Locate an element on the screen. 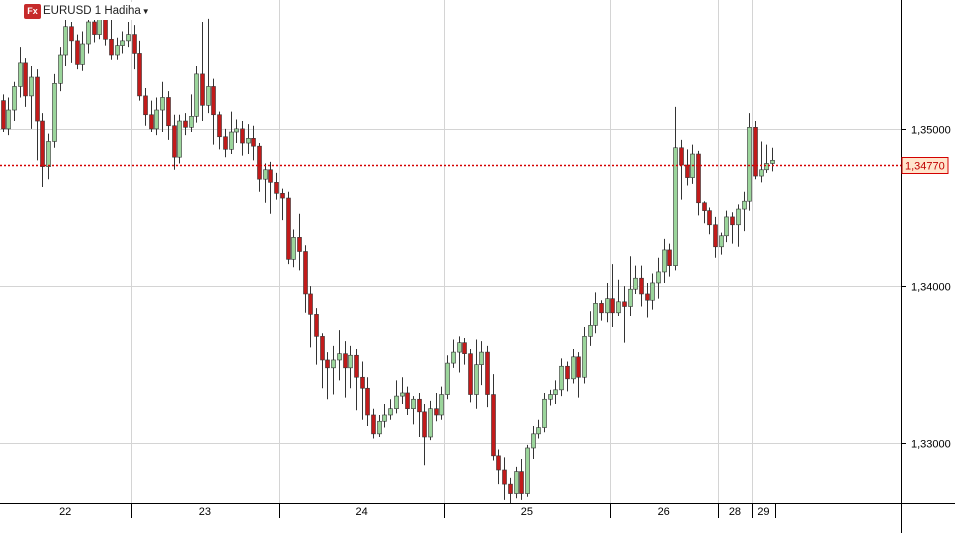  y-tick-label: 1,34000 is located at coordinates (931, 288).